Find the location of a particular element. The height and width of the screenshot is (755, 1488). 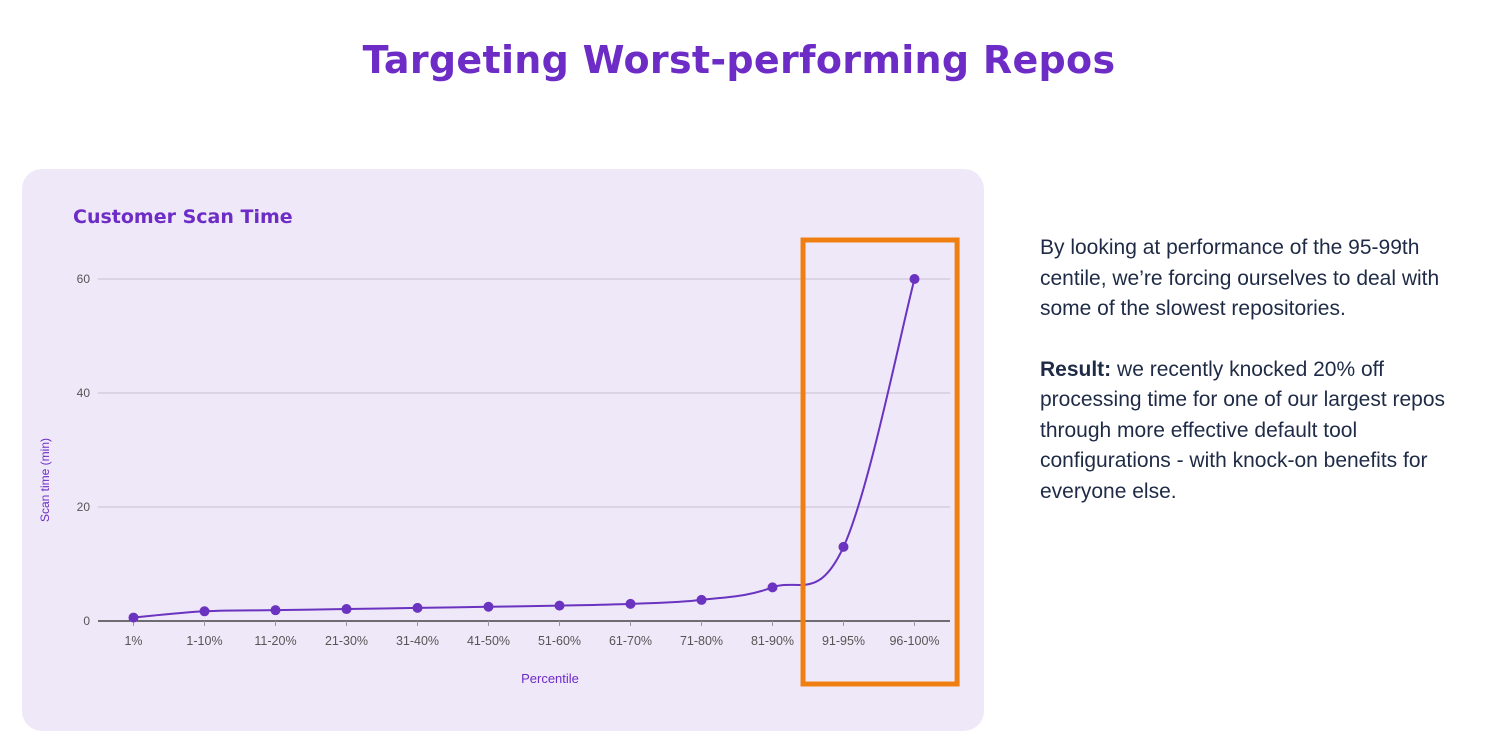

x-tick-label: 71-80% is located at coordinates (701, 641).